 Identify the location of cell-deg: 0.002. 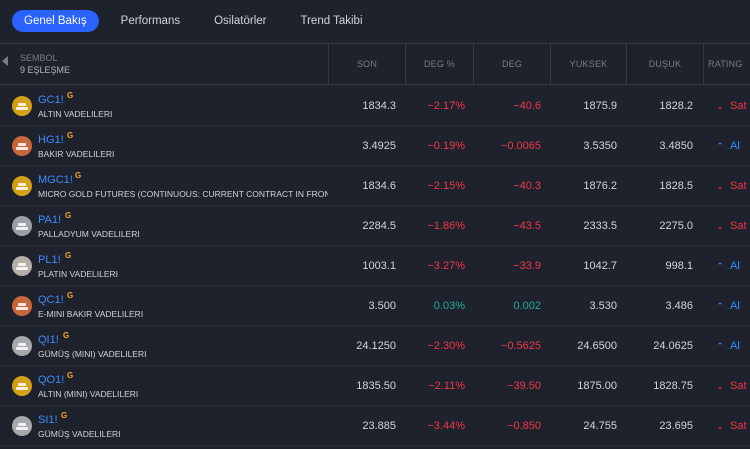
(527, 306).